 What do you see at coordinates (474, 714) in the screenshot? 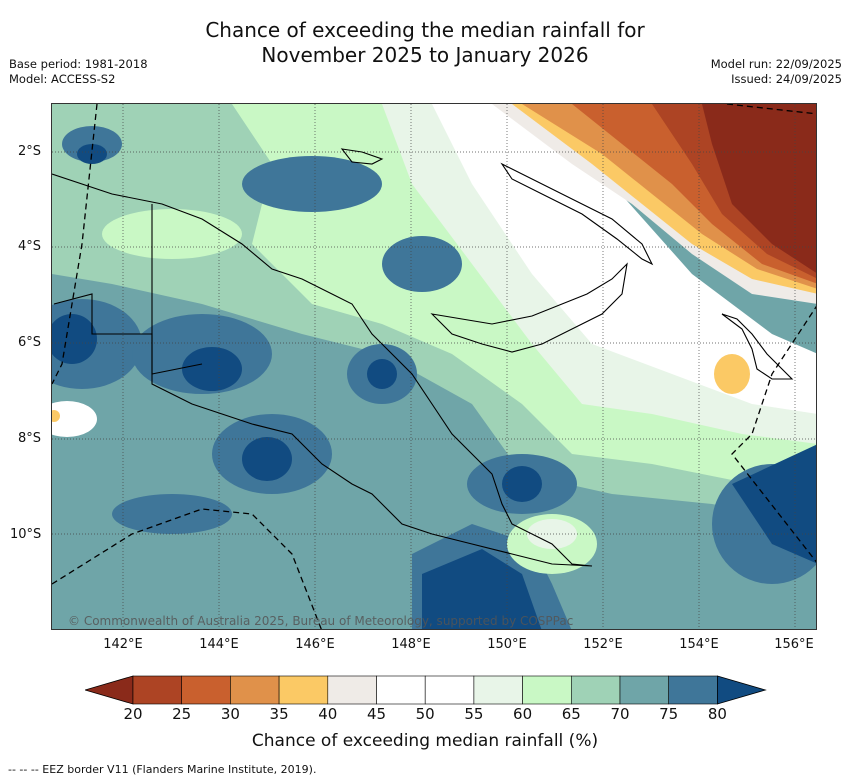
I see `colorbar-tick-55: 55` at bounding box center [474, 714].